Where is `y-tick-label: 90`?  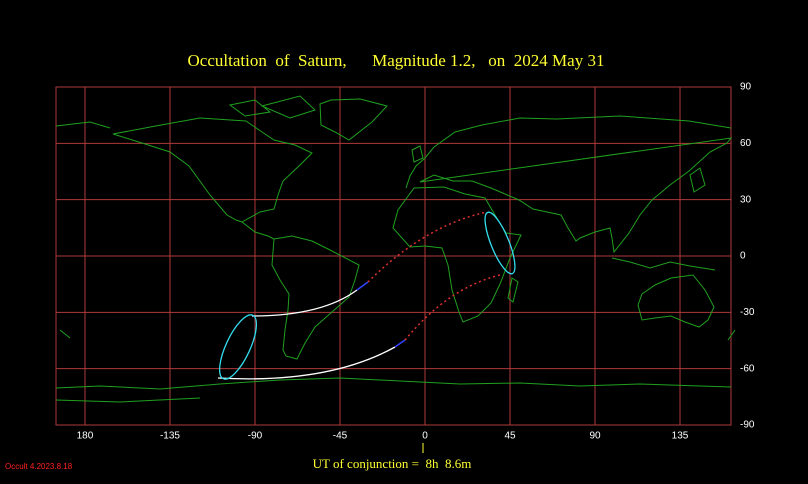
y-tick-label: 90 is located at coordinates (746, 87).